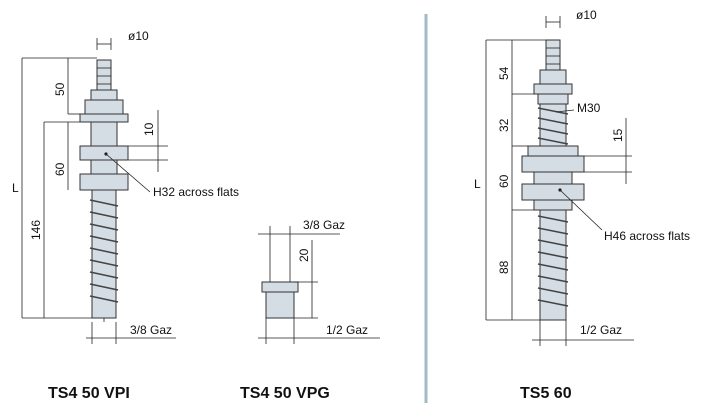 Image resolution: width=717 pixels, height=403 pixels. I want to click on vpi-title: TS4 50 VPI, so click(89, 393).